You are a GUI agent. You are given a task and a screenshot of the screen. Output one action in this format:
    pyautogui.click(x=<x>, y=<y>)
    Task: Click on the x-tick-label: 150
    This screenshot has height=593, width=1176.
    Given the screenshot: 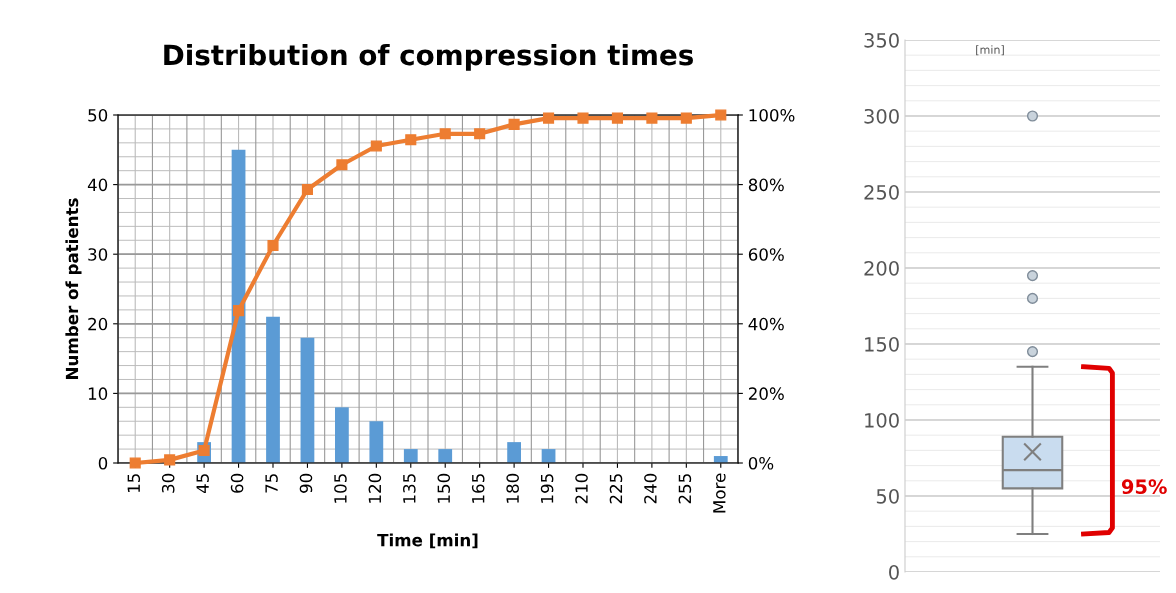 What is the action you would take?
    pyautogui.click(x=444, y=488)
    